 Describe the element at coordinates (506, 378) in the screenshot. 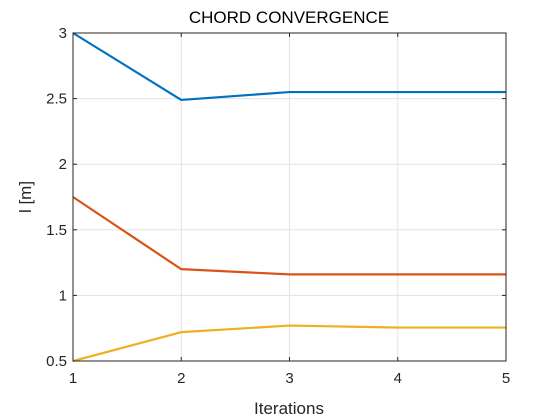

I see `x-tick-label: 5` at that location.